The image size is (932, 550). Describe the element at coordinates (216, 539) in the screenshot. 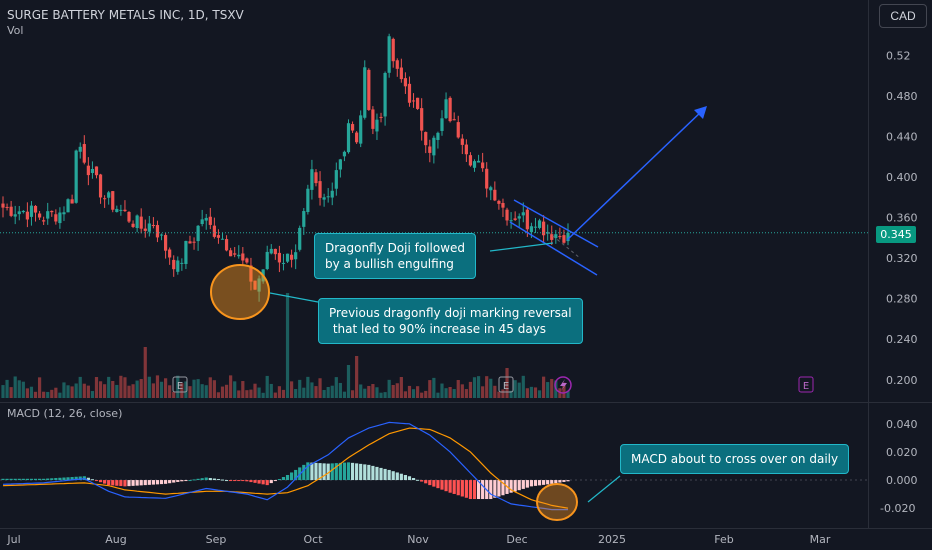

I see `time-tick-label: Sep` at that location.